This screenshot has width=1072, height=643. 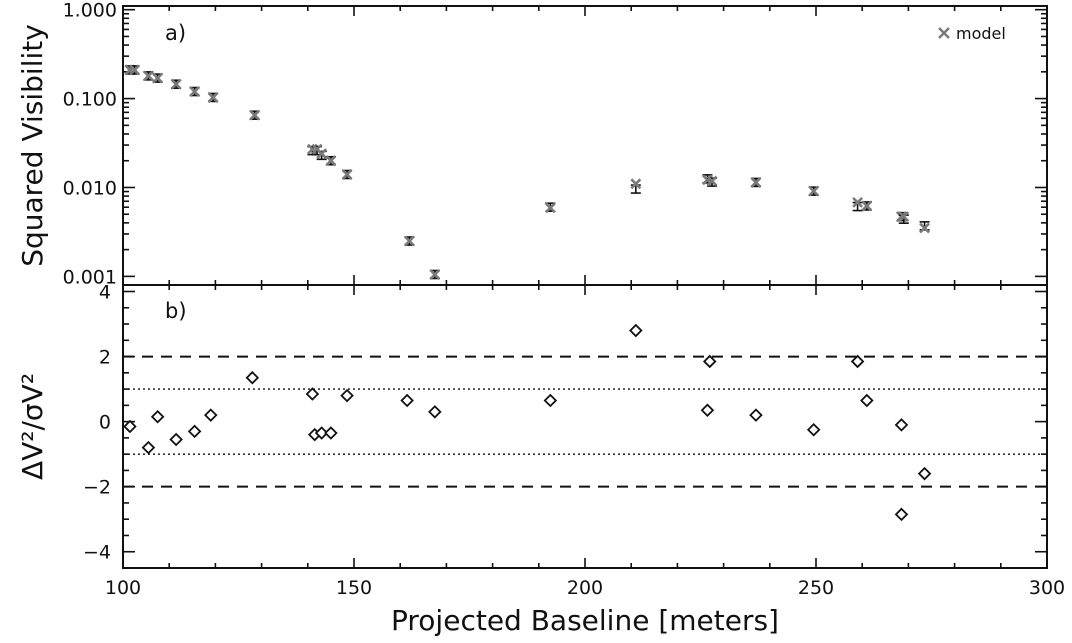 What do you see at coordinates (816, 588) in the screenshot?
I see `x-tick-label: 250` at bounding box center [816, 588].